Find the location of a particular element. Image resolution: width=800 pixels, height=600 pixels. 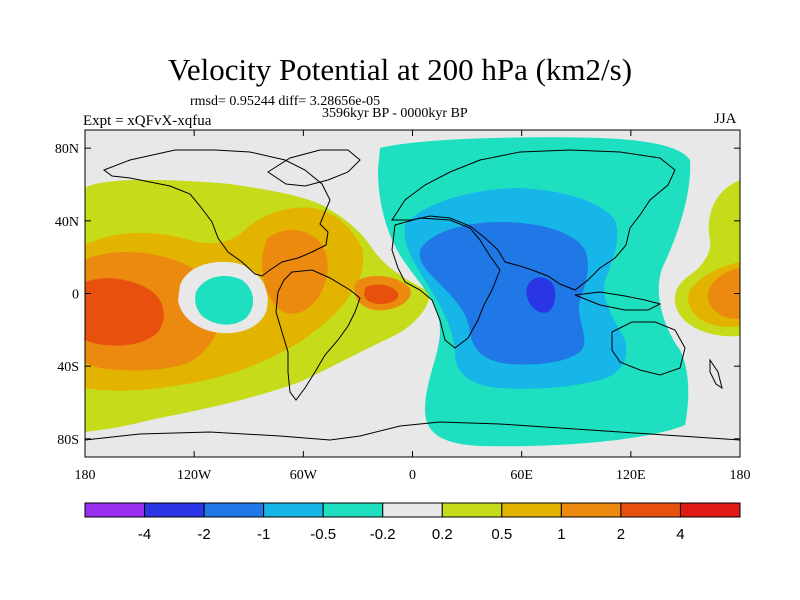

eurasia-outline is located at coordinates (533, 220).